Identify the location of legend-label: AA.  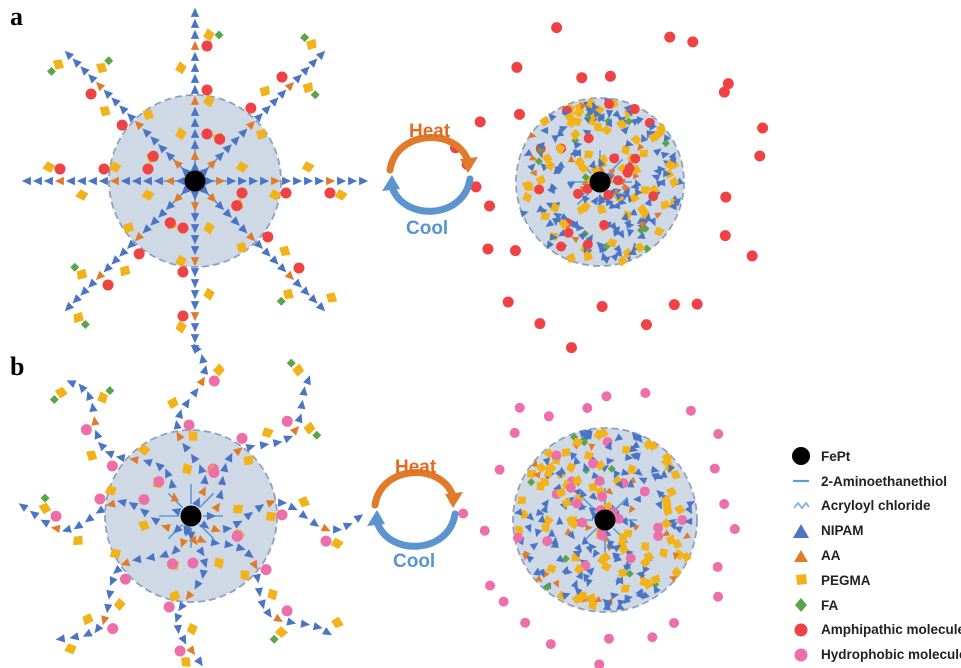
(831, 556).